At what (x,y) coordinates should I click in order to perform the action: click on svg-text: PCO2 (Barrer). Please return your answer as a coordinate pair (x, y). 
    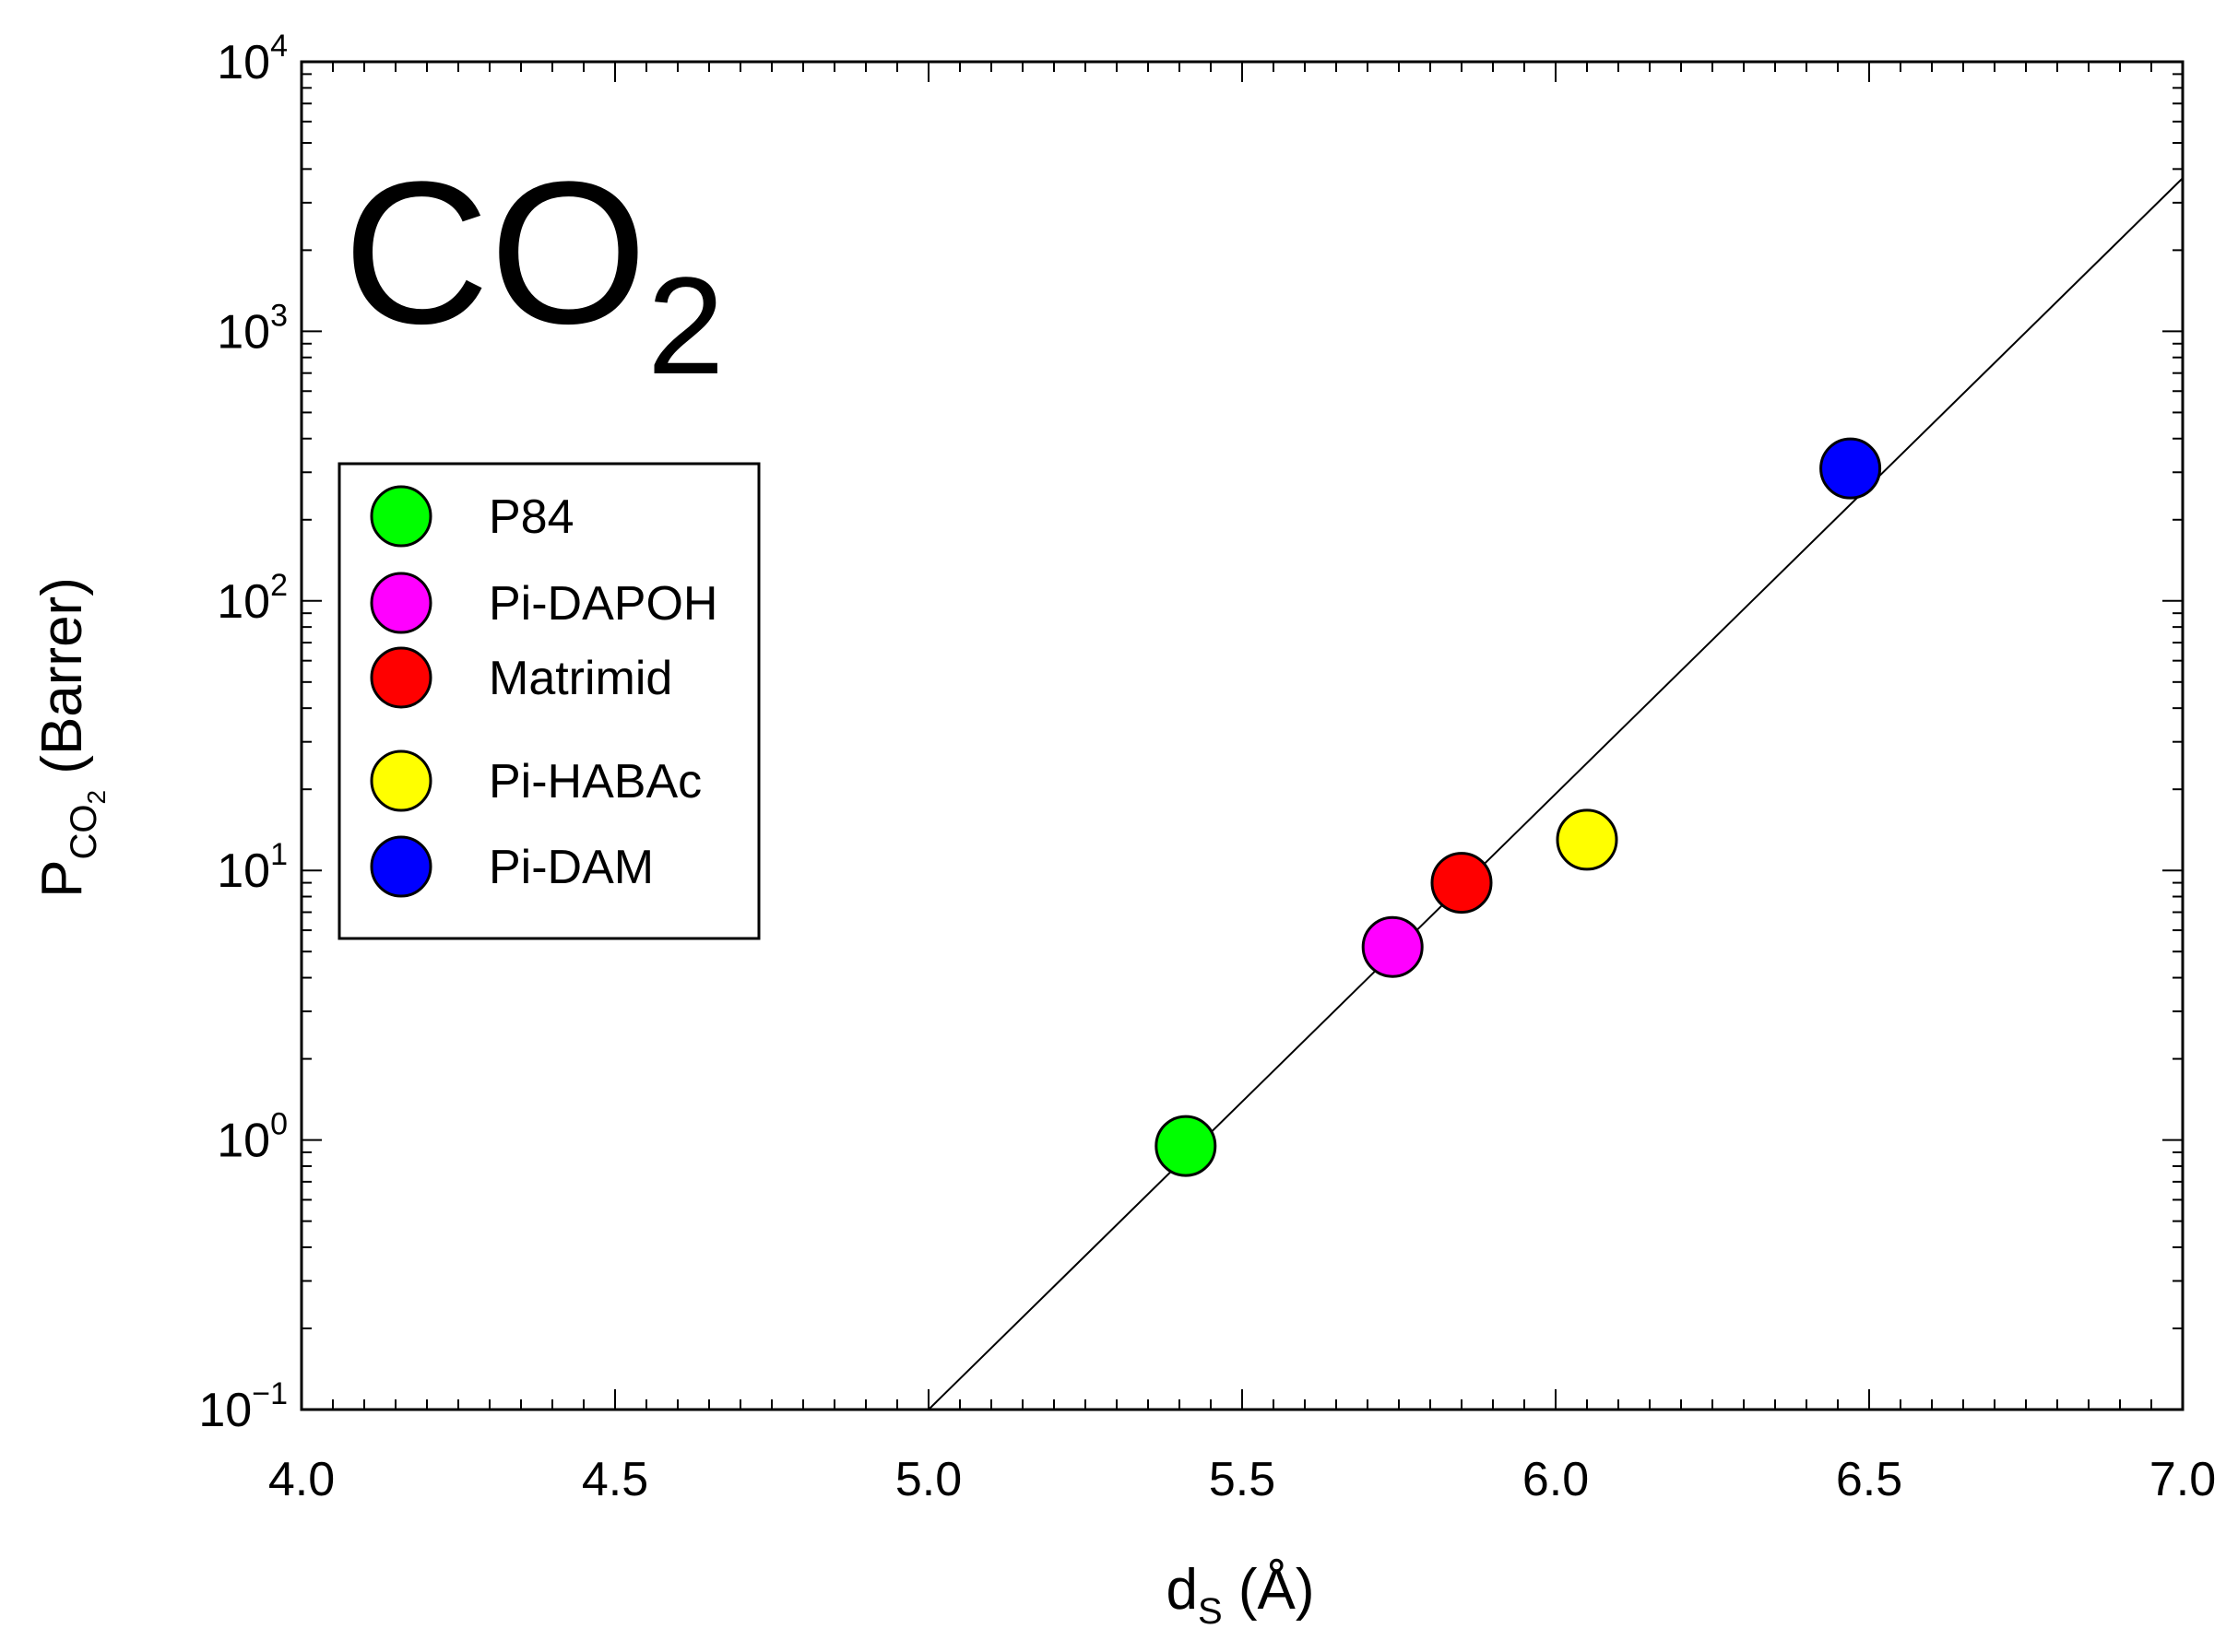
    Looking at the image, I should click on (70, 737).